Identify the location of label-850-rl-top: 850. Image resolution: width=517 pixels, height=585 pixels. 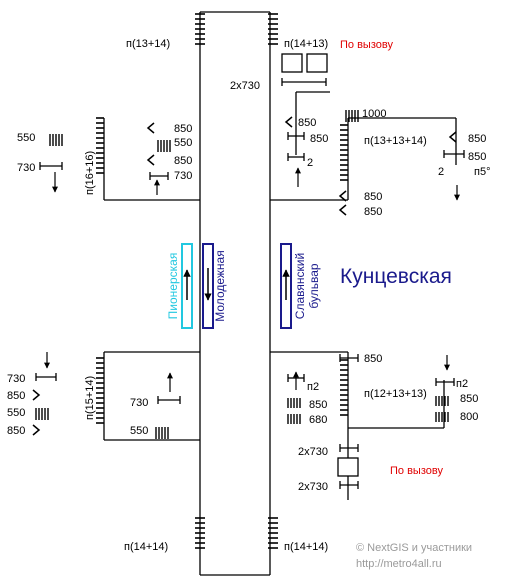
(373, 359).